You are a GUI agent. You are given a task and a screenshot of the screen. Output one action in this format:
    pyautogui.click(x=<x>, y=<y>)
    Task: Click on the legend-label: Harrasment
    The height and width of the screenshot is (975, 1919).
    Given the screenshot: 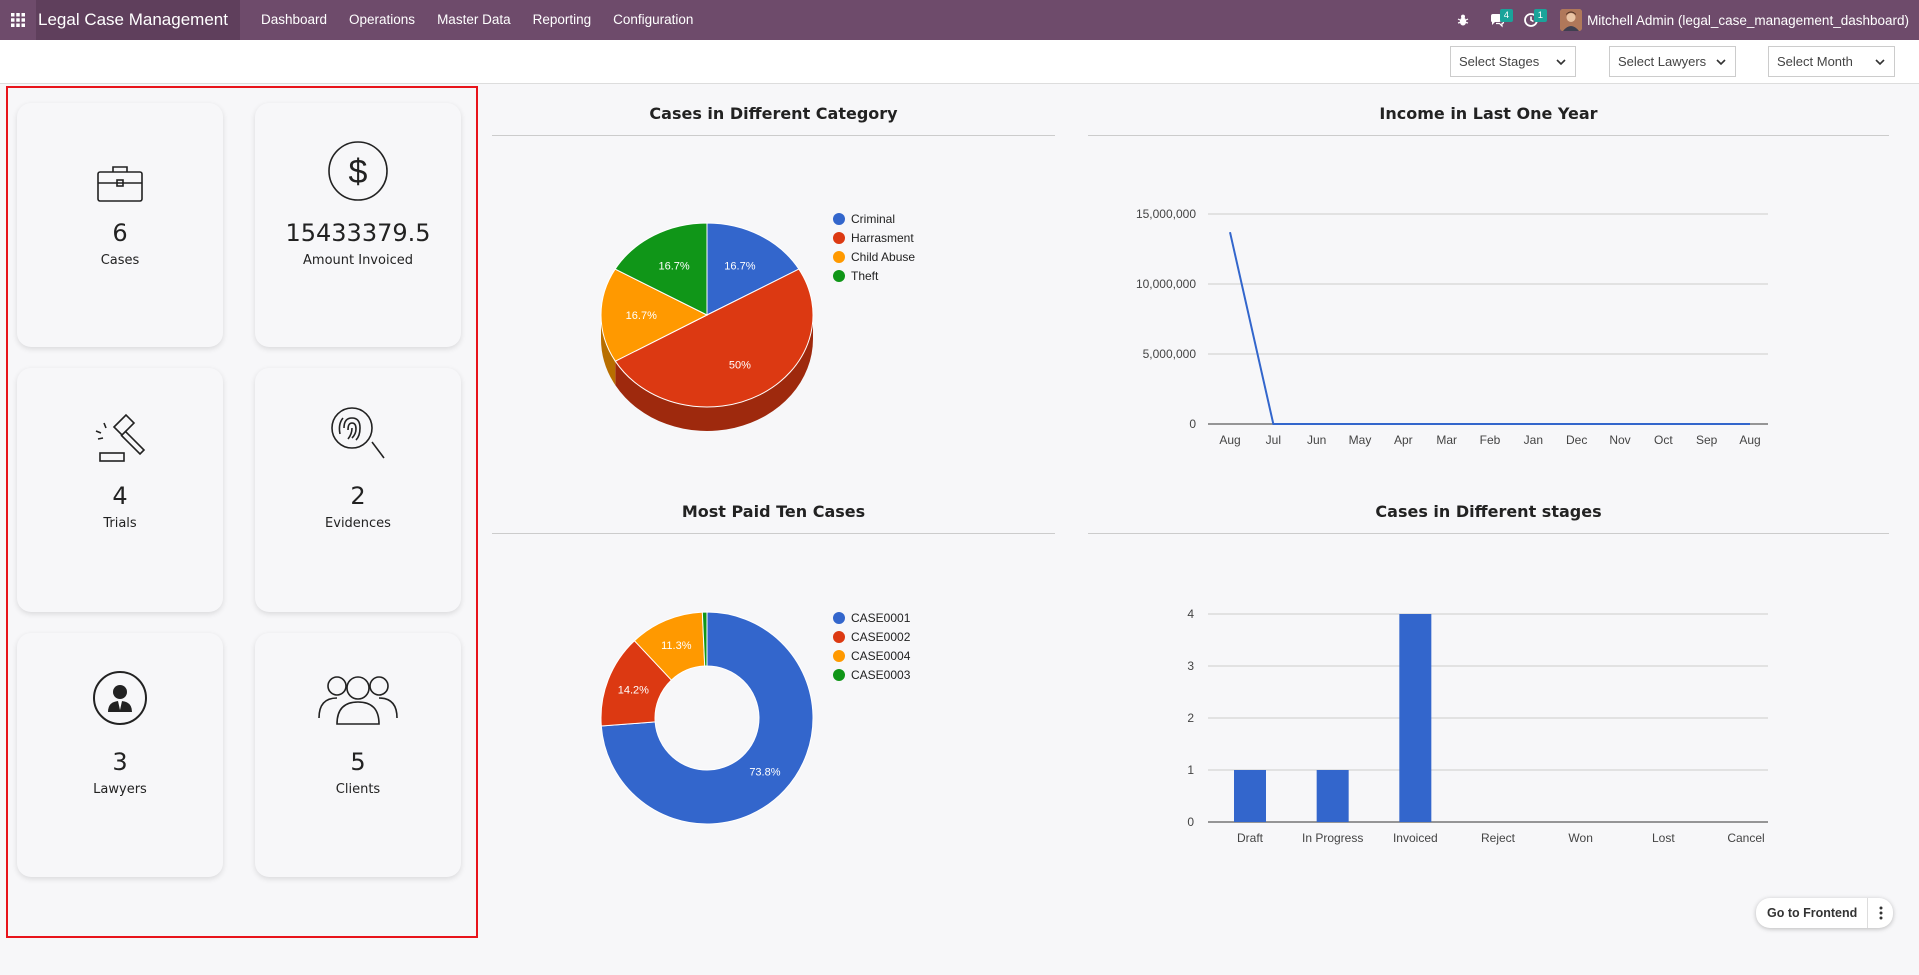 What is the action you would take?
    pyautogui.click(x=882, y=238)
    